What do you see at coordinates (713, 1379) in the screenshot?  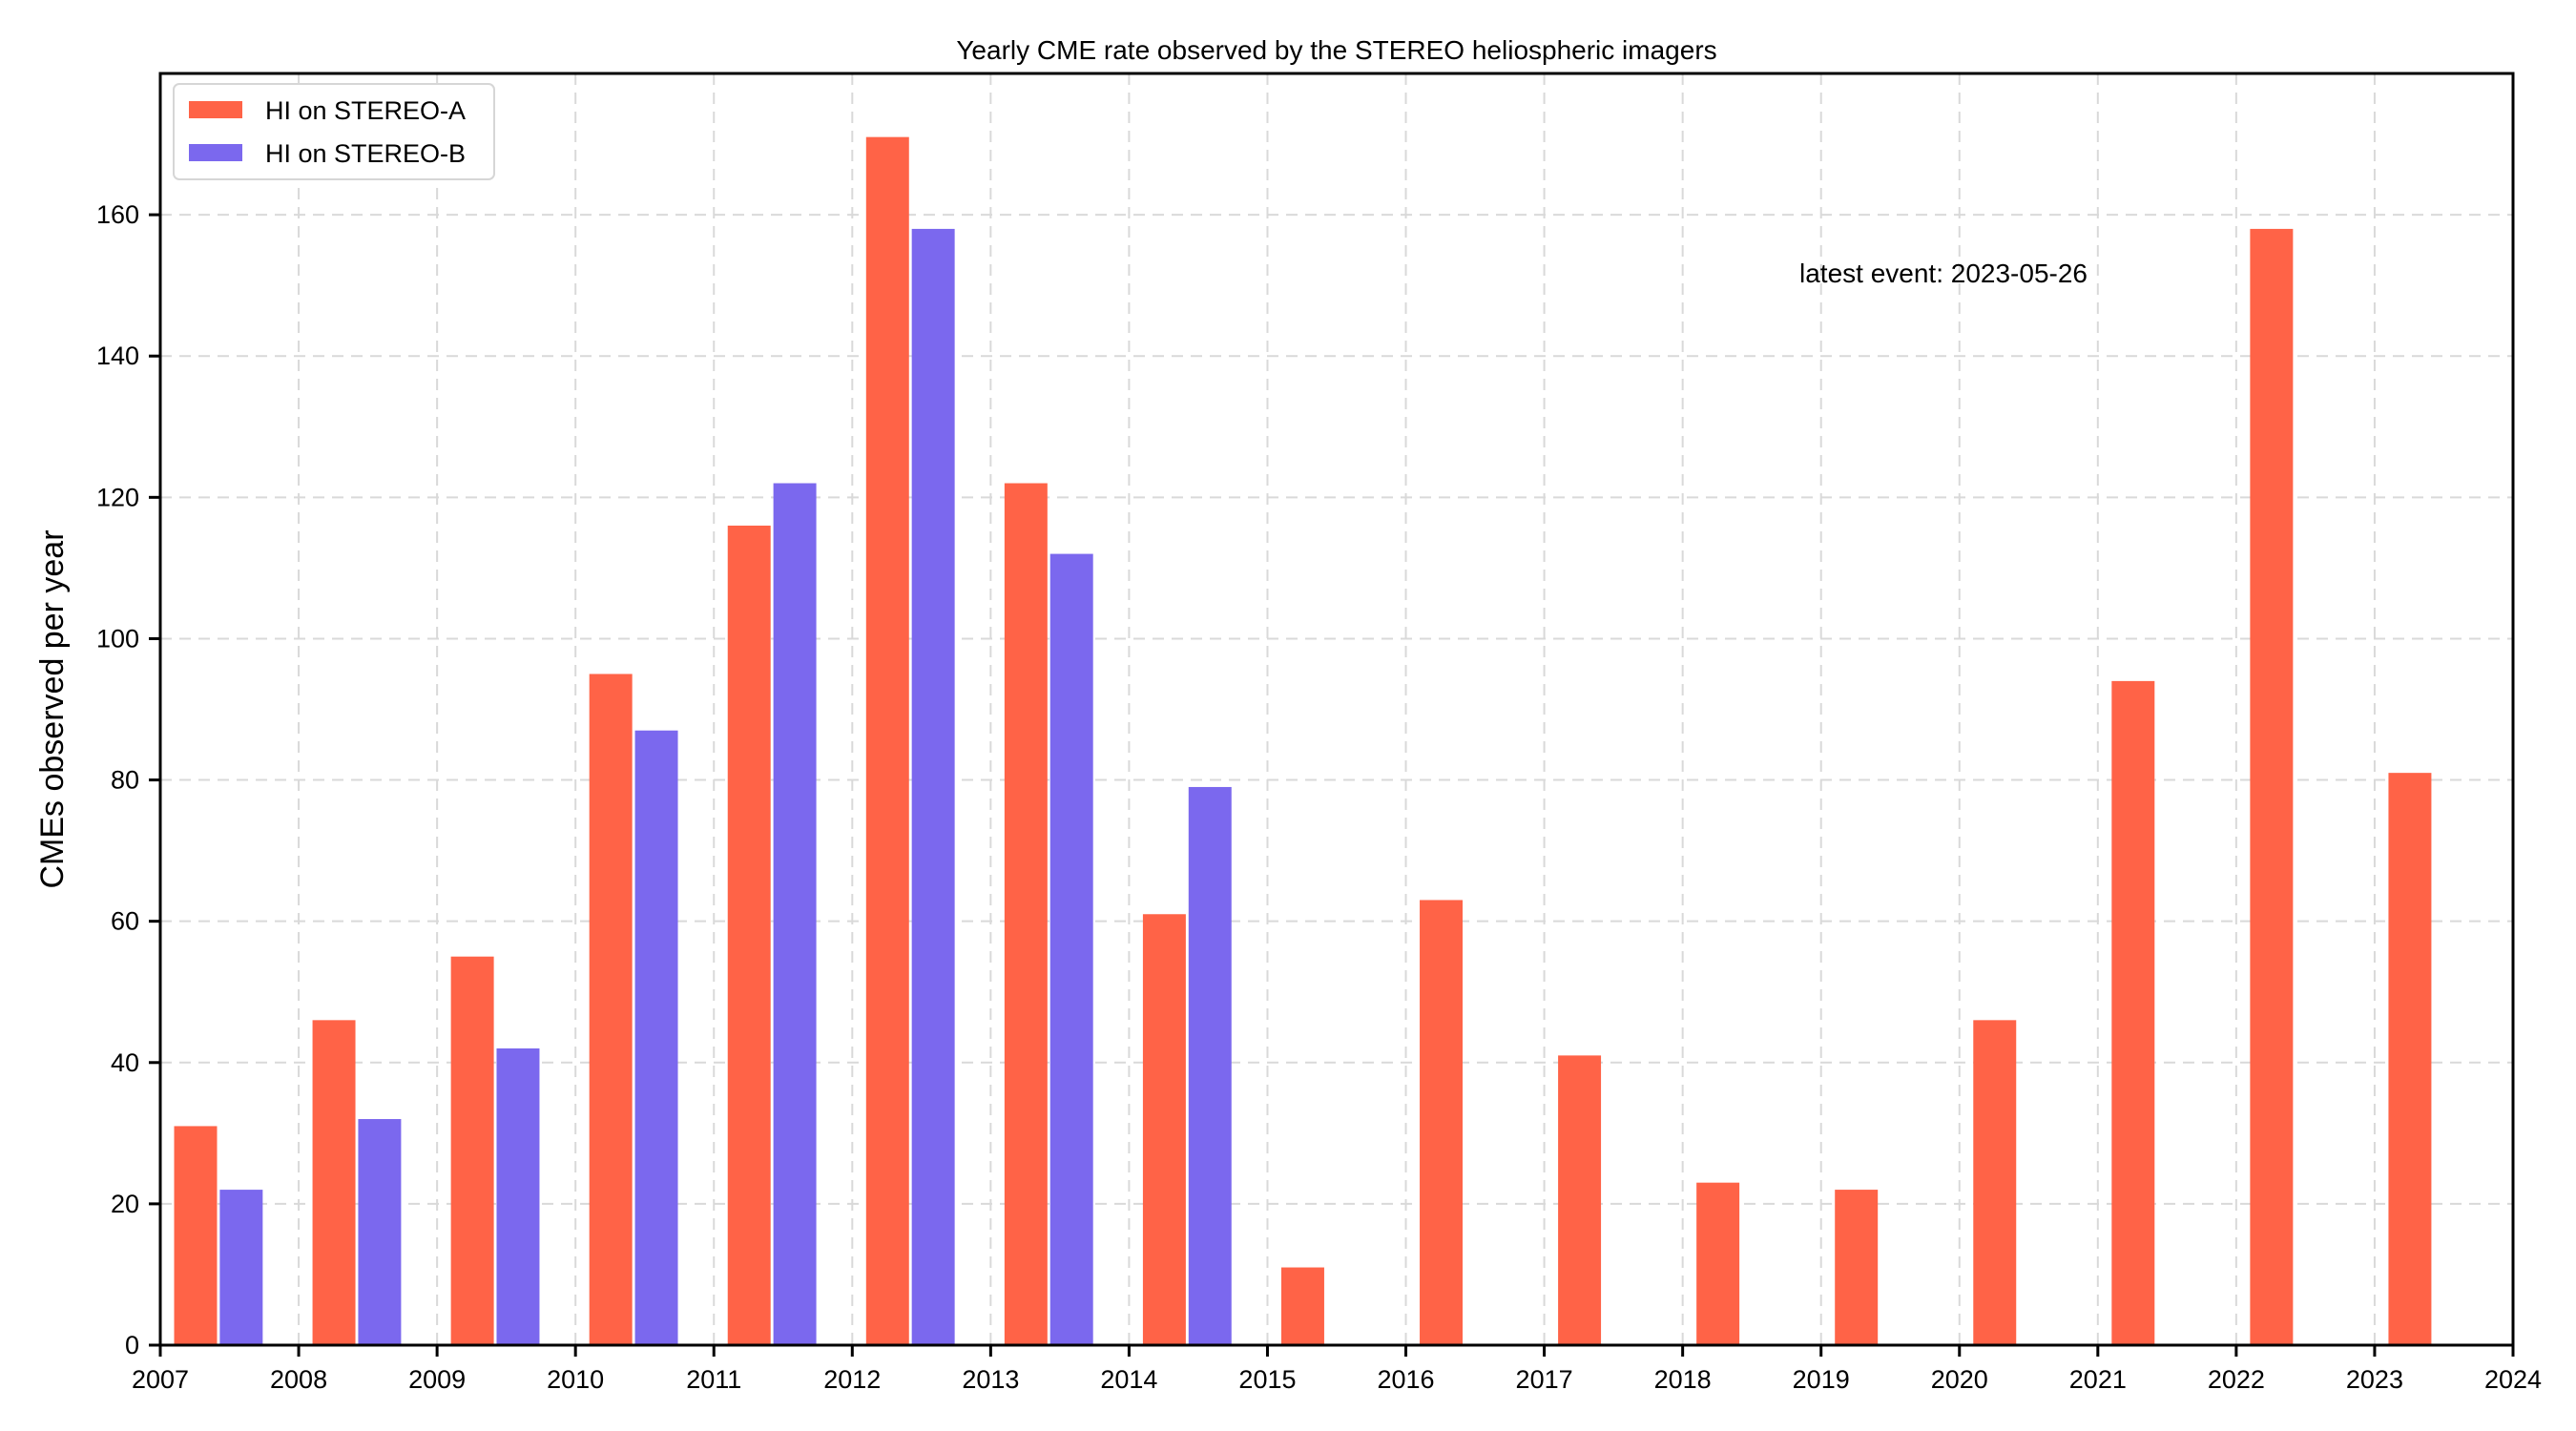 I see `x-tick-label: 2011` at bounding box center [713, 1379].